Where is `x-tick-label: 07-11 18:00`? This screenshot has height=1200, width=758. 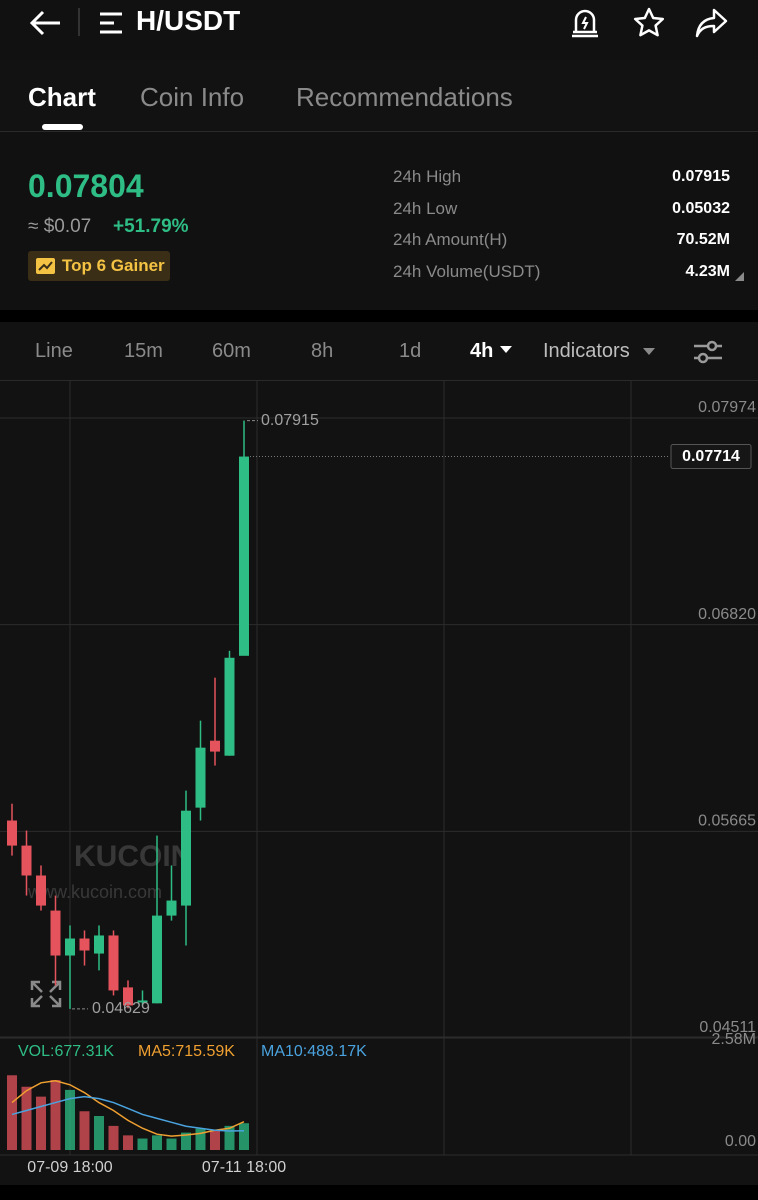 x-tick-label: 07-11 18:00 is located at coordinates (244, 1167).